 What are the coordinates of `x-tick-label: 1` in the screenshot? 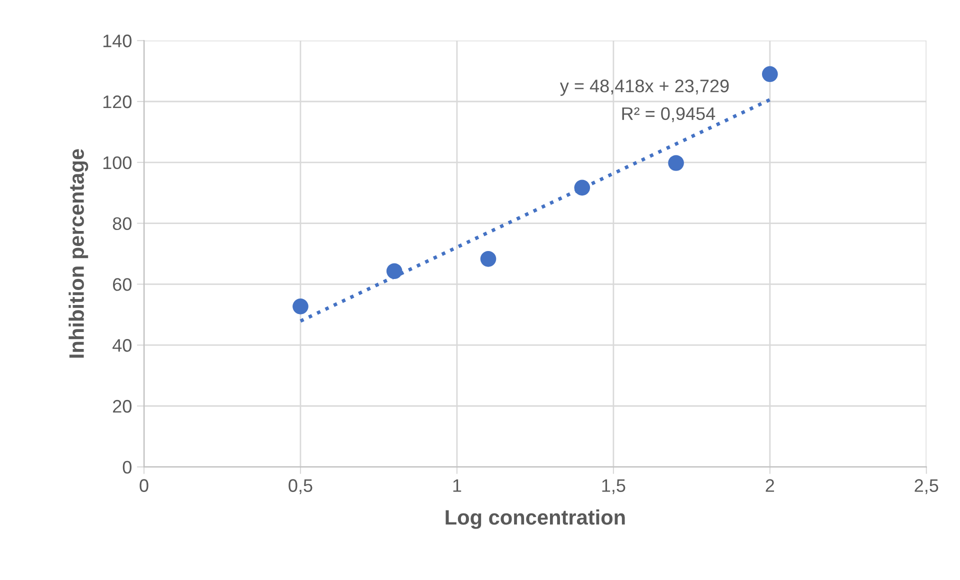 It's located at (457, 485).